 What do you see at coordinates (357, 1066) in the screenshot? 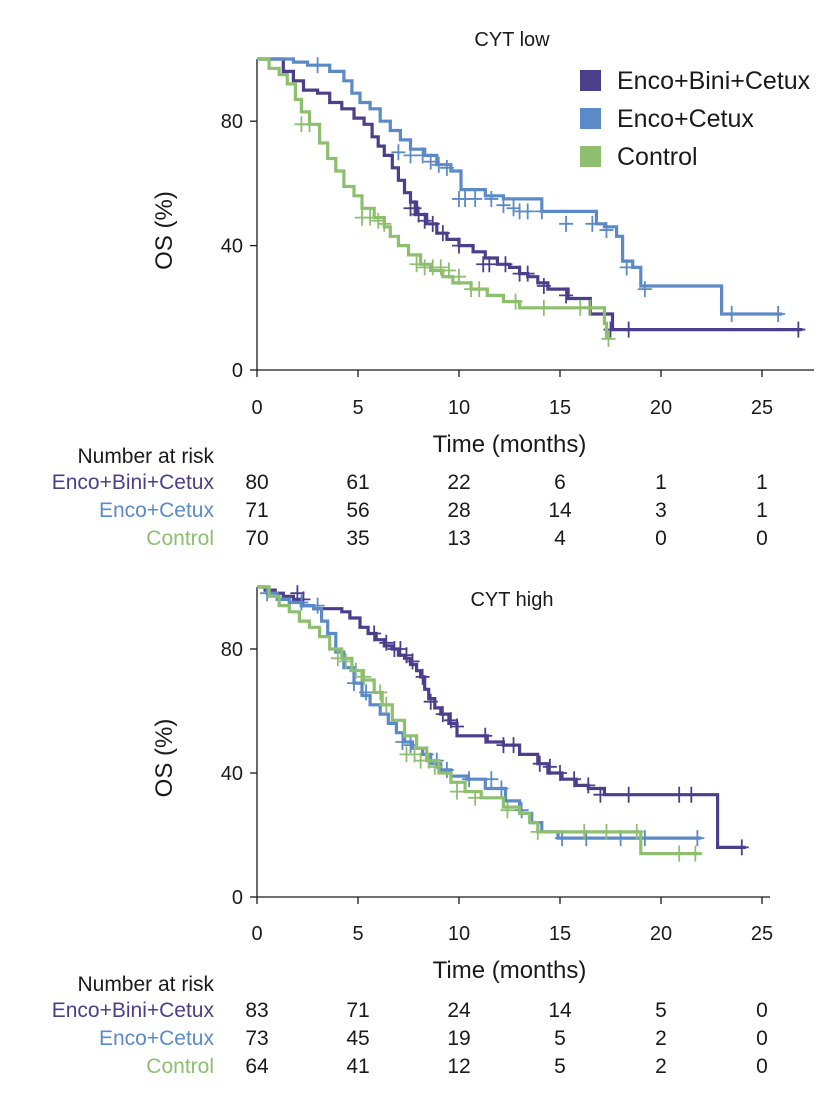
I see `risk-value: 41` at bounding box center [357, 1066].